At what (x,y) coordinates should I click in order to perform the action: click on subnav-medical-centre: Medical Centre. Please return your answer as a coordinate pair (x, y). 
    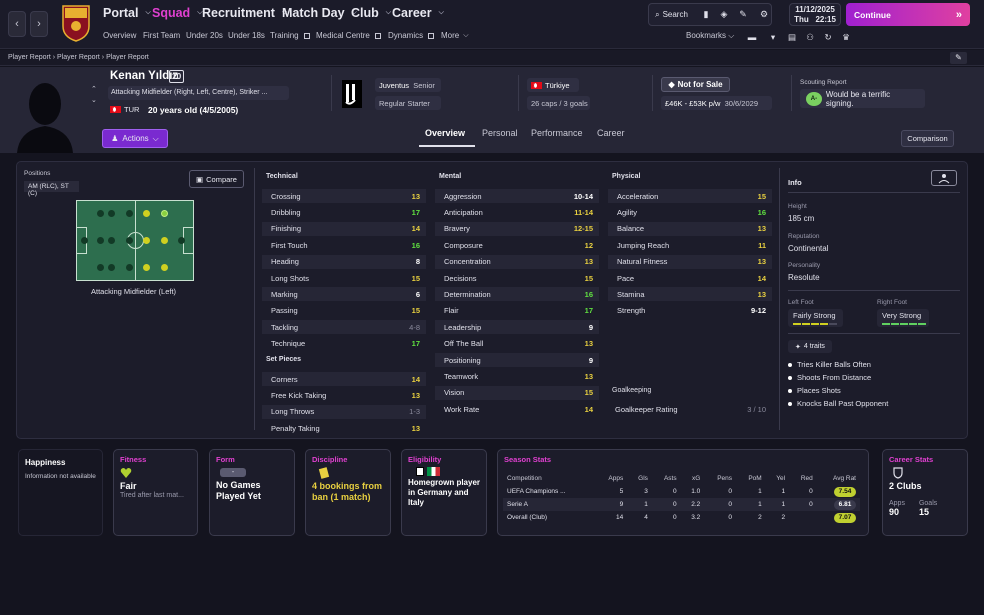
    Looking at the image, I should click on (348, 35).